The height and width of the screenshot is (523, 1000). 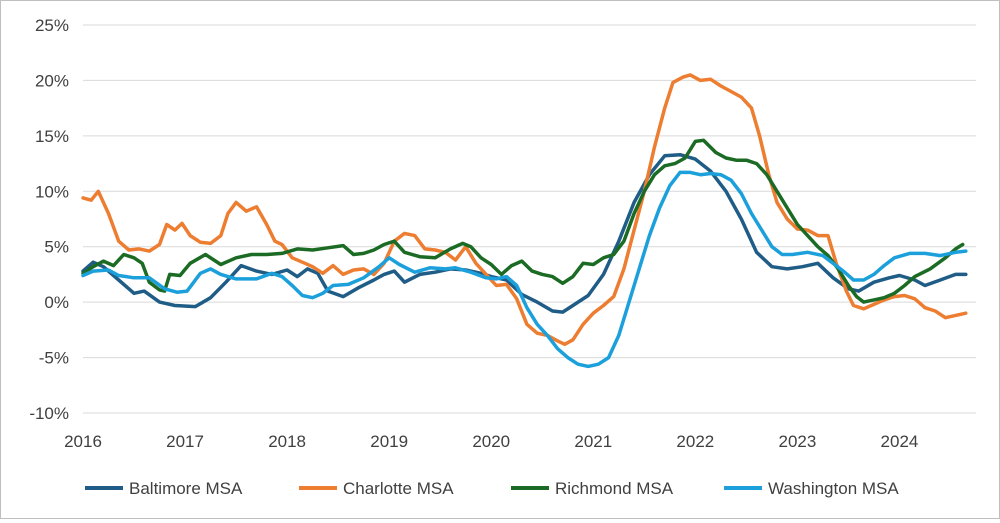 I want to click on x-tick-label: 2020, so click(x=491, y=441).